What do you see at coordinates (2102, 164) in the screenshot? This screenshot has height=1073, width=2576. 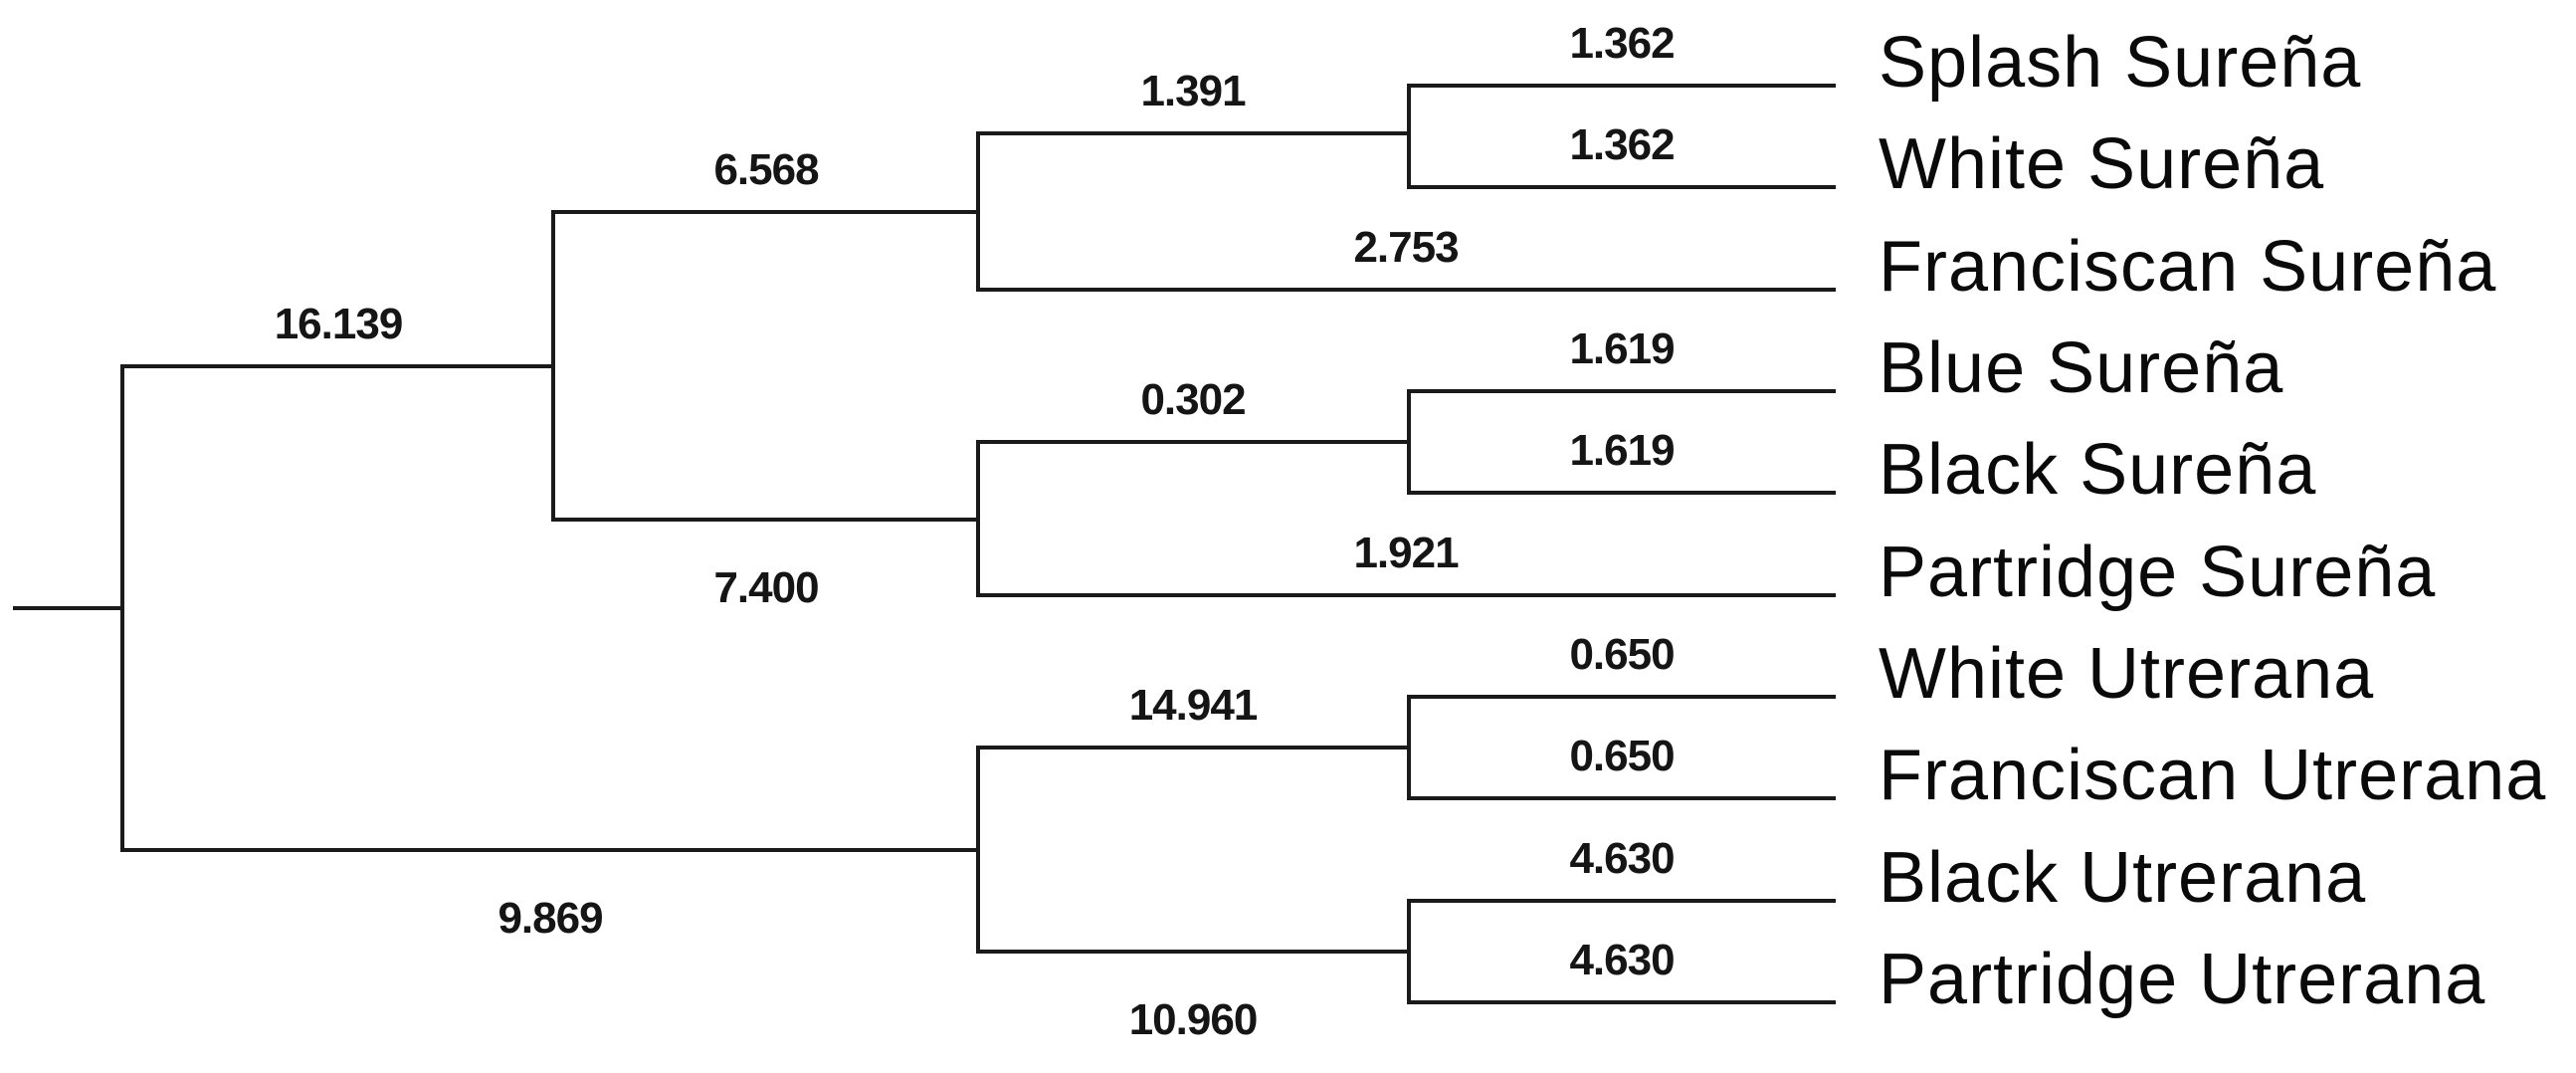 I see `taxon-label-white-surena: White Sureña` at bounding box center [2102, 164].